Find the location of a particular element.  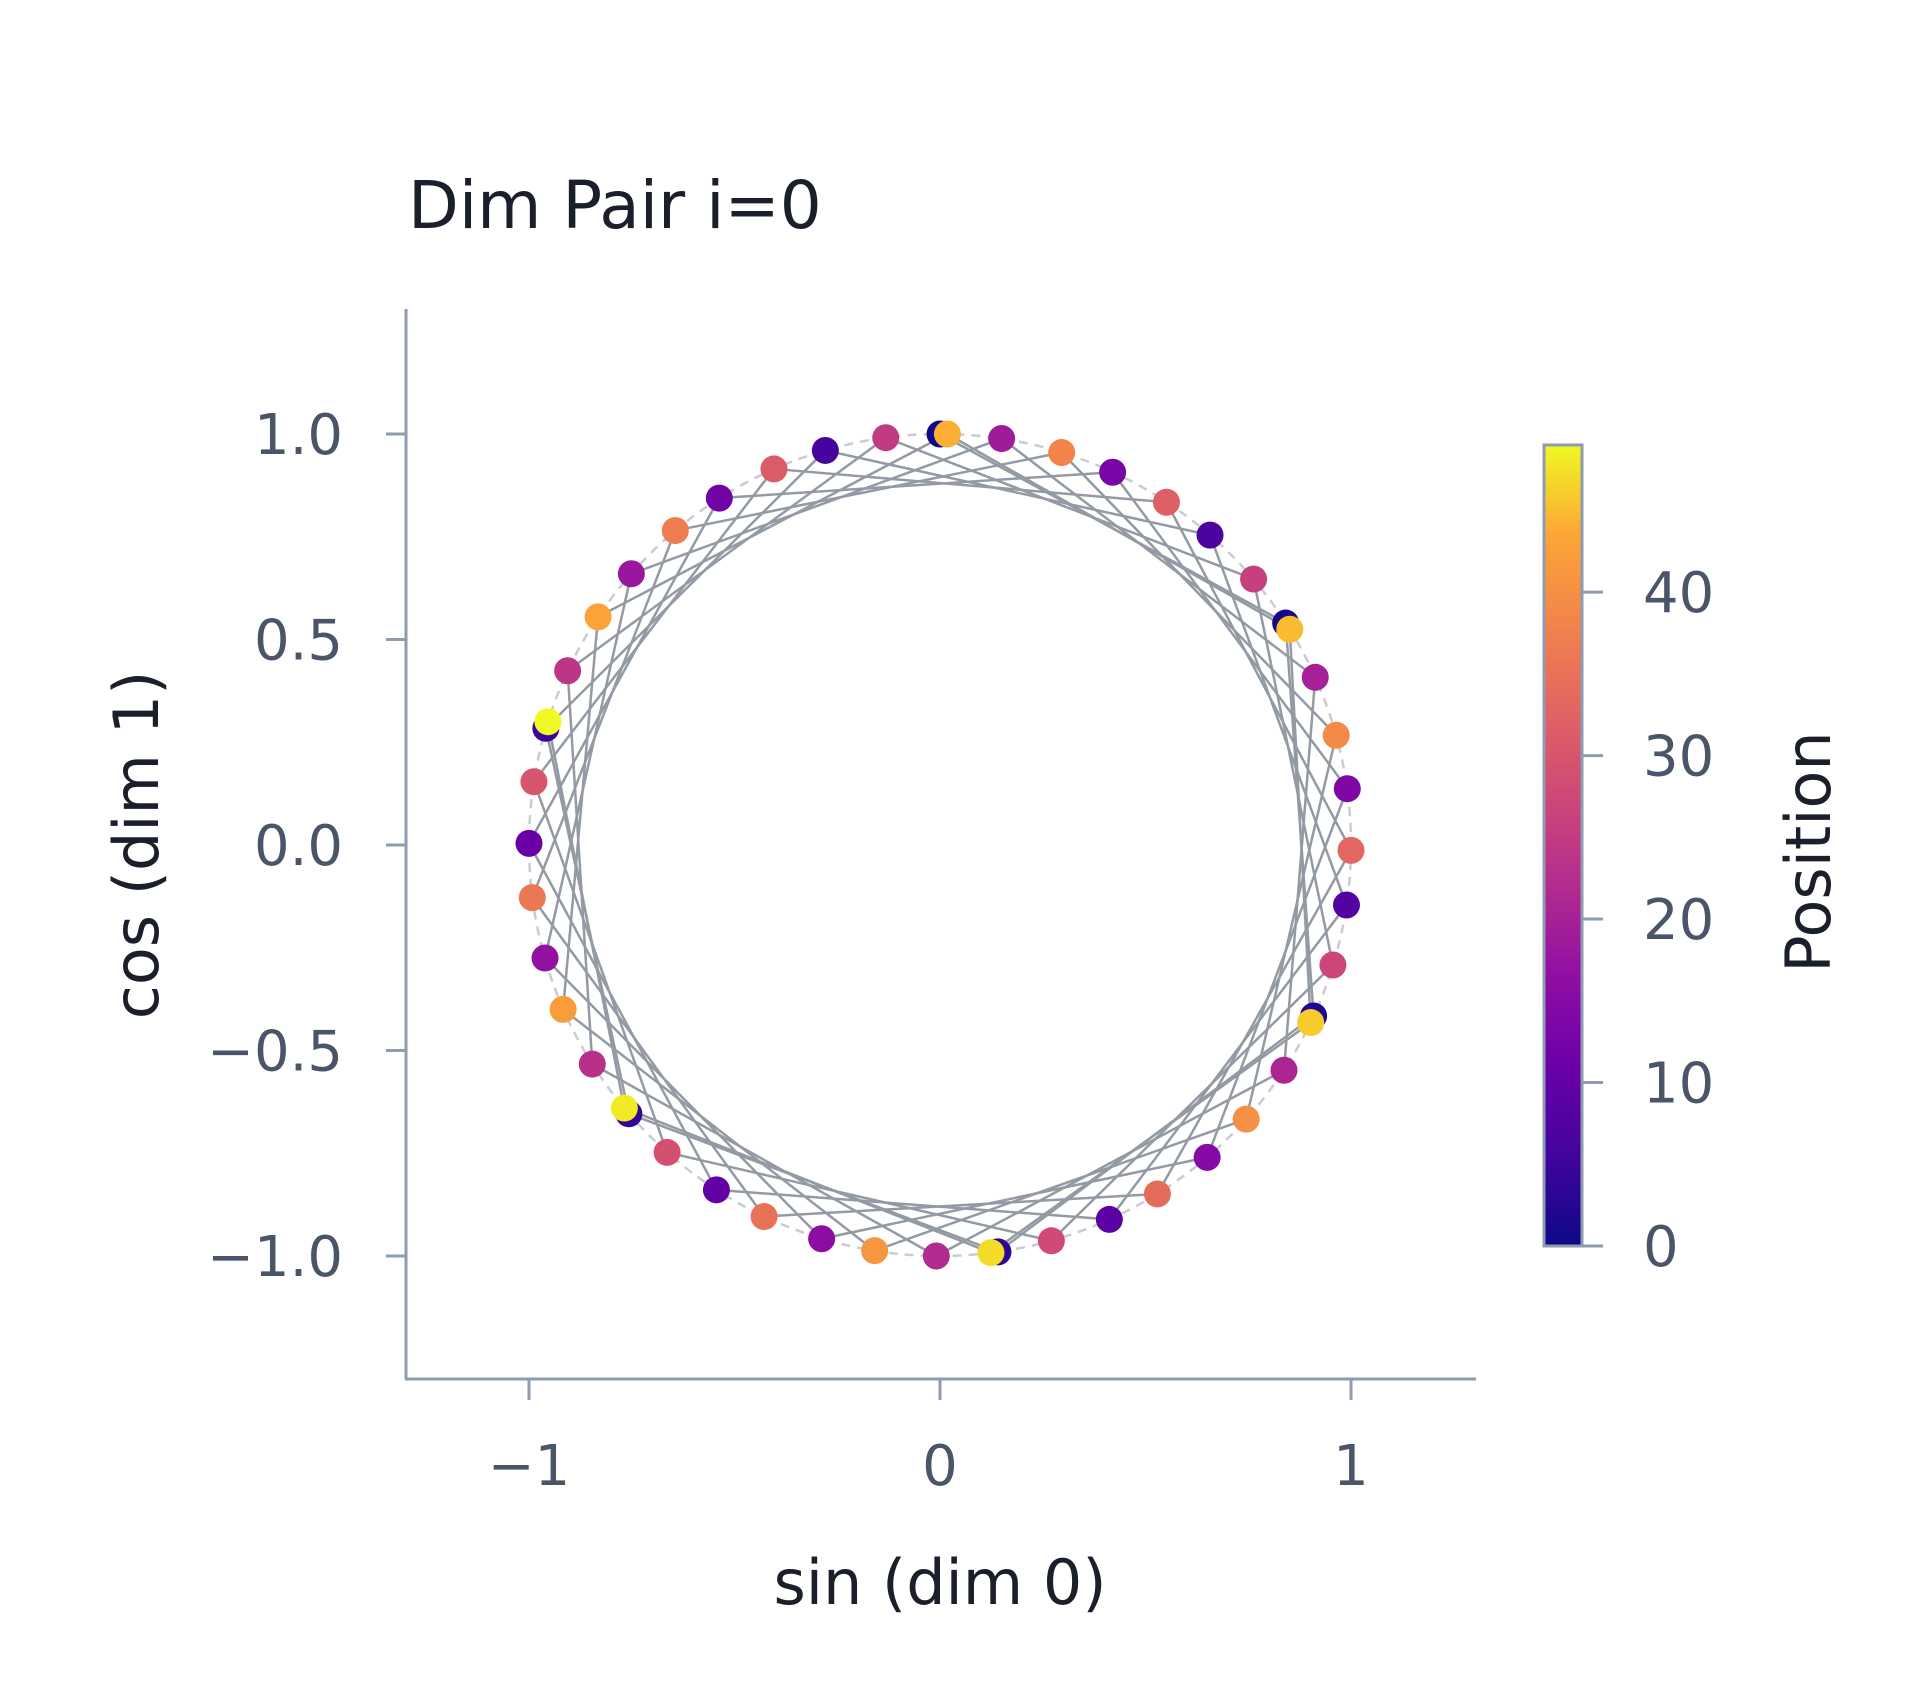

y-tick-label: −0.5 is located at coordinates (275, 1052).